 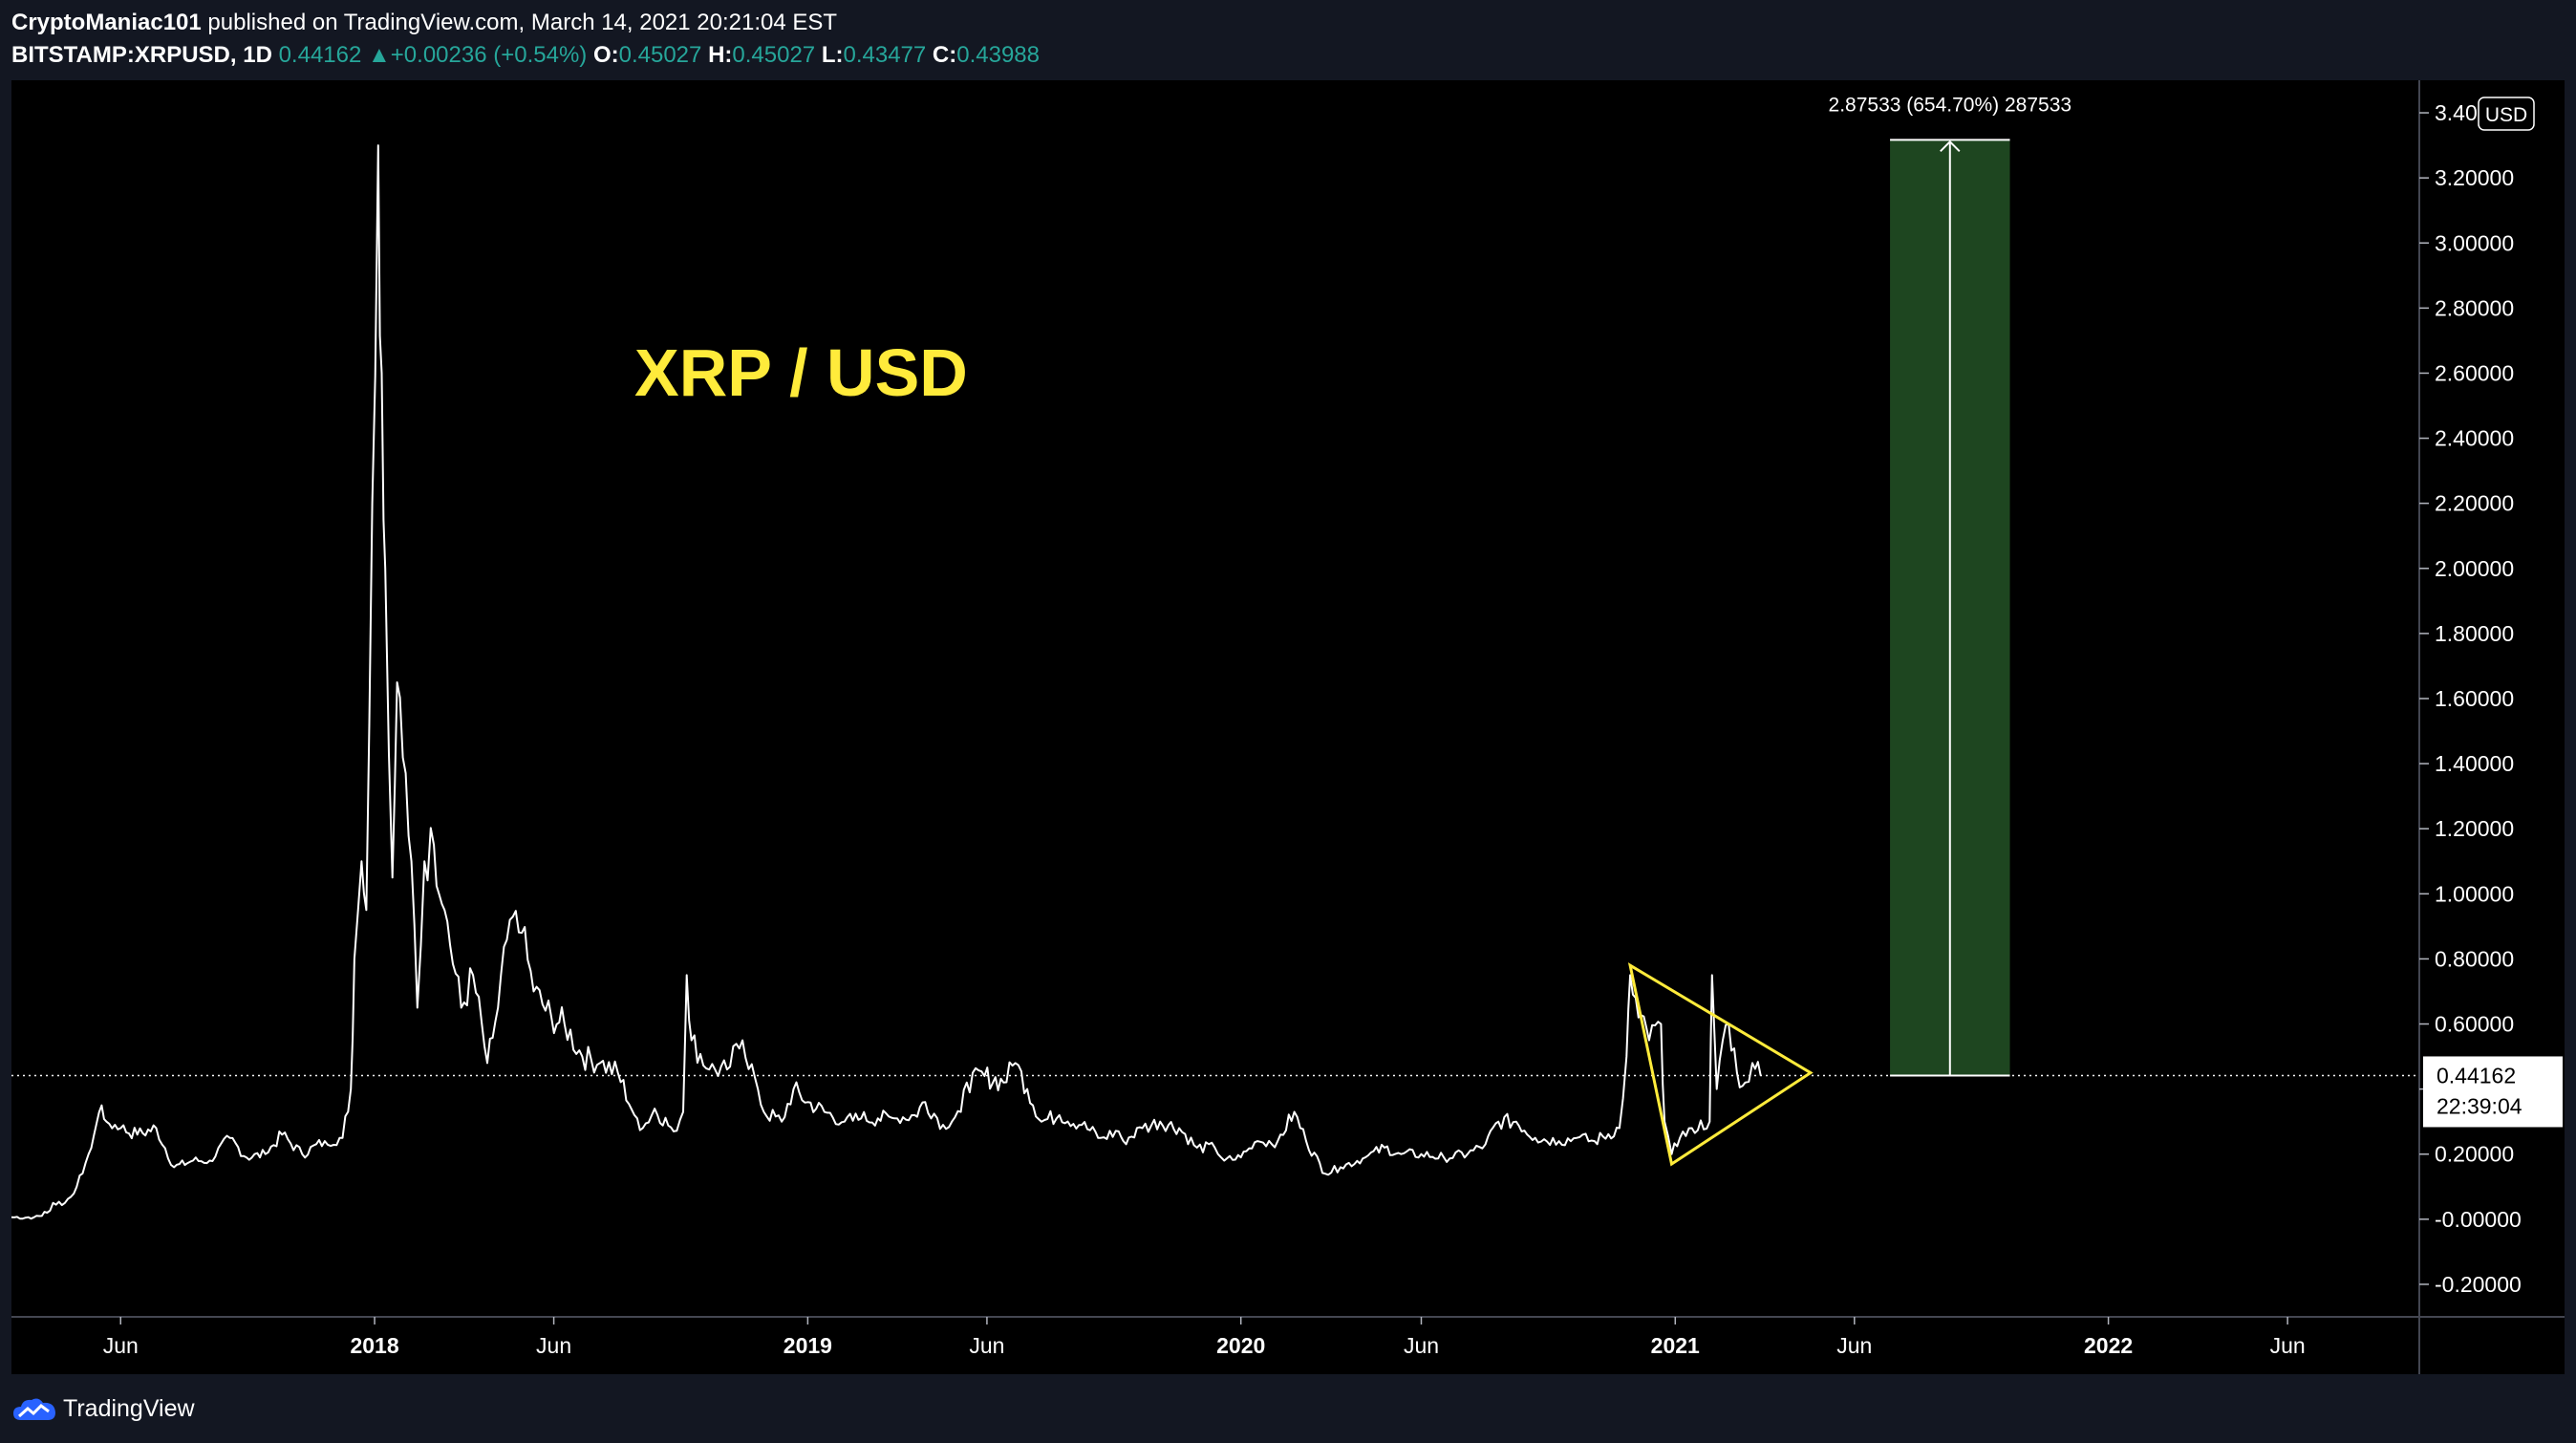 I want to click on high-label: H:, so click(x=720, y=55).